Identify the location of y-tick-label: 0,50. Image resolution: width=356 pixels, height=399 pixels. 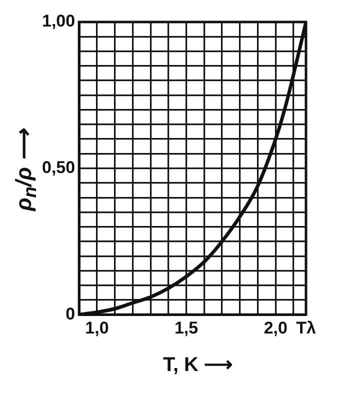
(59, 167).